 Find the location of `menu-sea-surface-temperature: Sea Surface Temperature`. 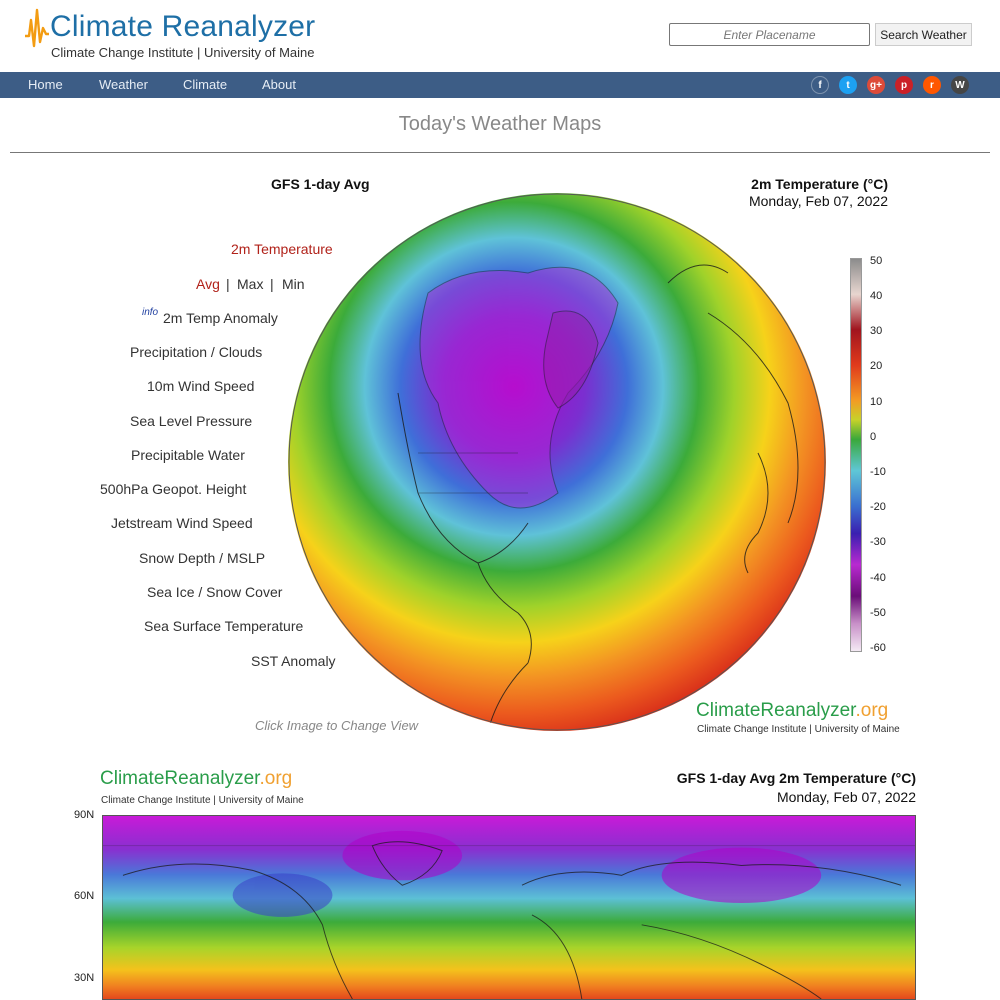

menu-sea-surface-temperature: Sea Surface Temperature is located at coordinates (224, 626).